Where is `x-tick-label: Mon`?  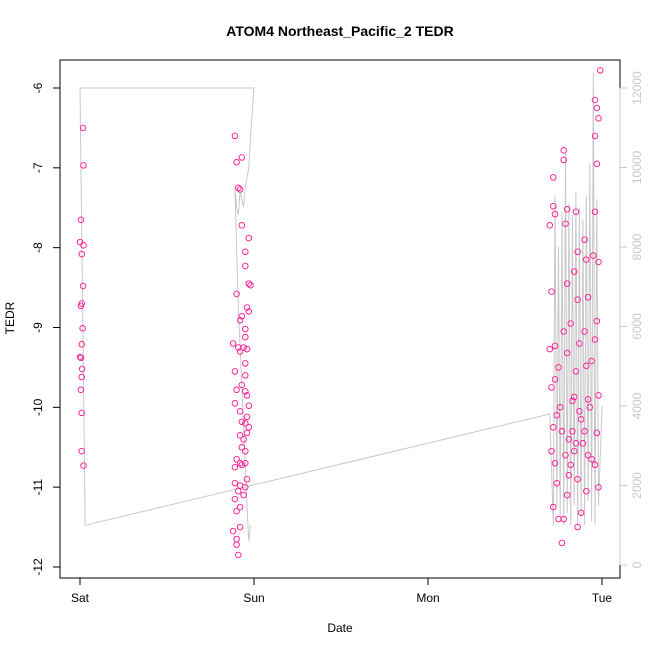
x-tick-label: Mon is located at coordinates (427, 598).